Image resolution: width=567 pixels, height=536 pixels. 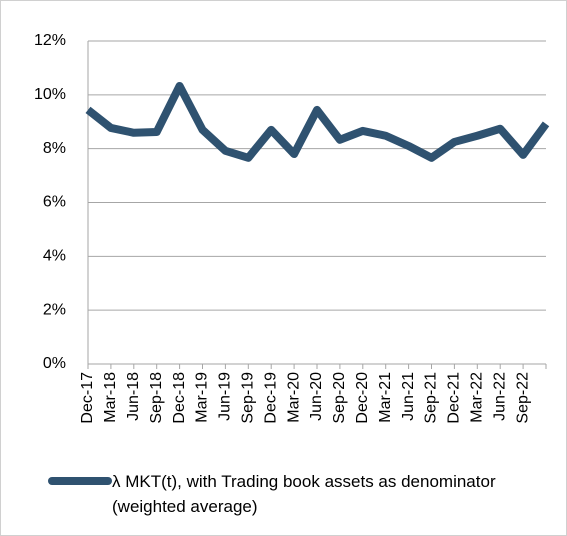 What do you see at coordinates (110, 397) in the screenshot?
I see `x-tick-label: Mar-18` at bounding box center [110, 397].